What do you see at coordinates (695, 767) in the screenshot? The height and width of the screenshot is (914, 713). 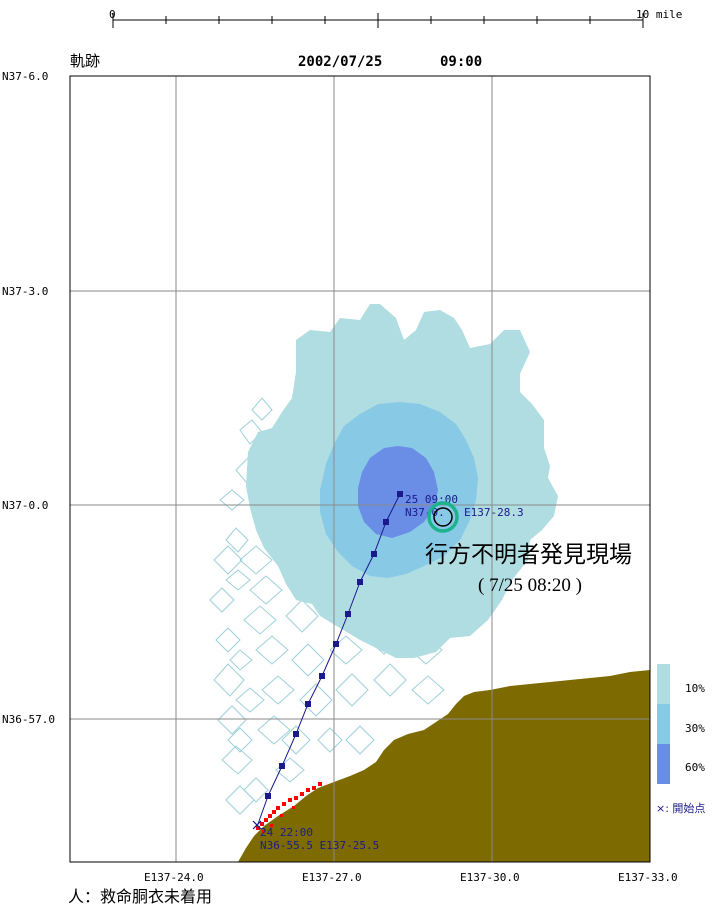 I see `legend-label-60pct: 60%` at bounding box center [695, 767].